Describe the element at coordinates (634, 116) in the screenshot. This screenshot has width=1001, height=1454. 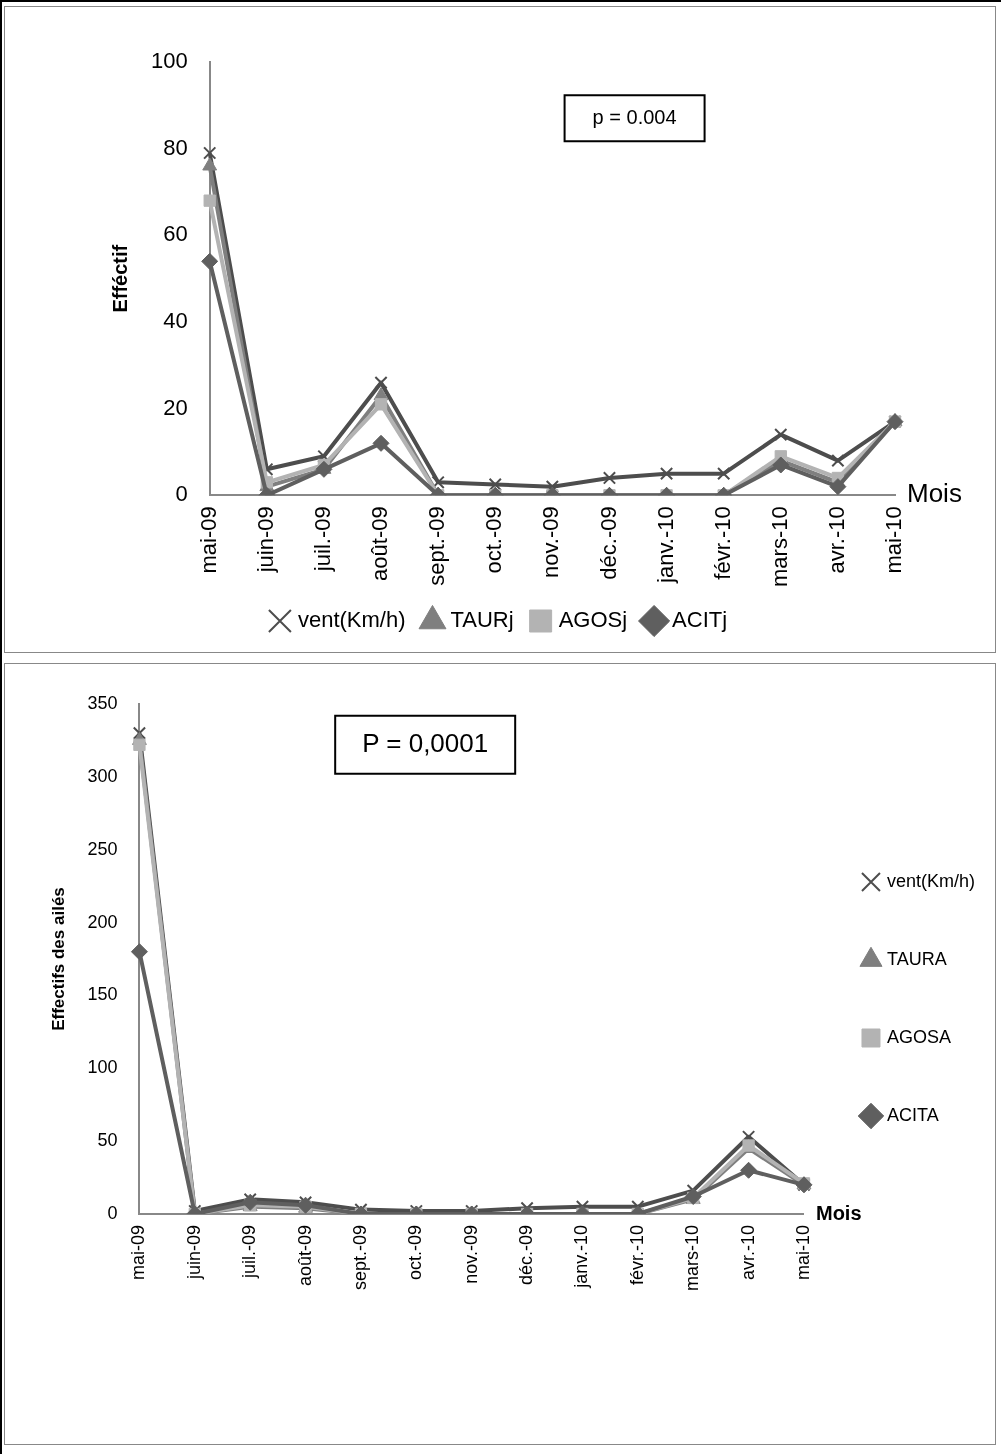
I see `annotation: p = 0.004` at that location.